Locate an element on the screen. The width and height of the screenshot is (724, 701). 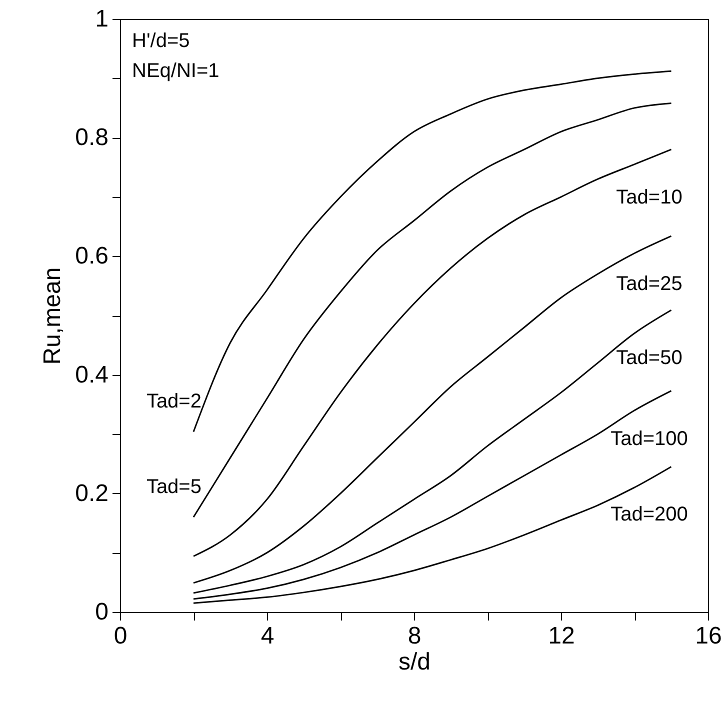
series-label: Tad=25 is located at coordinates (649, 284).